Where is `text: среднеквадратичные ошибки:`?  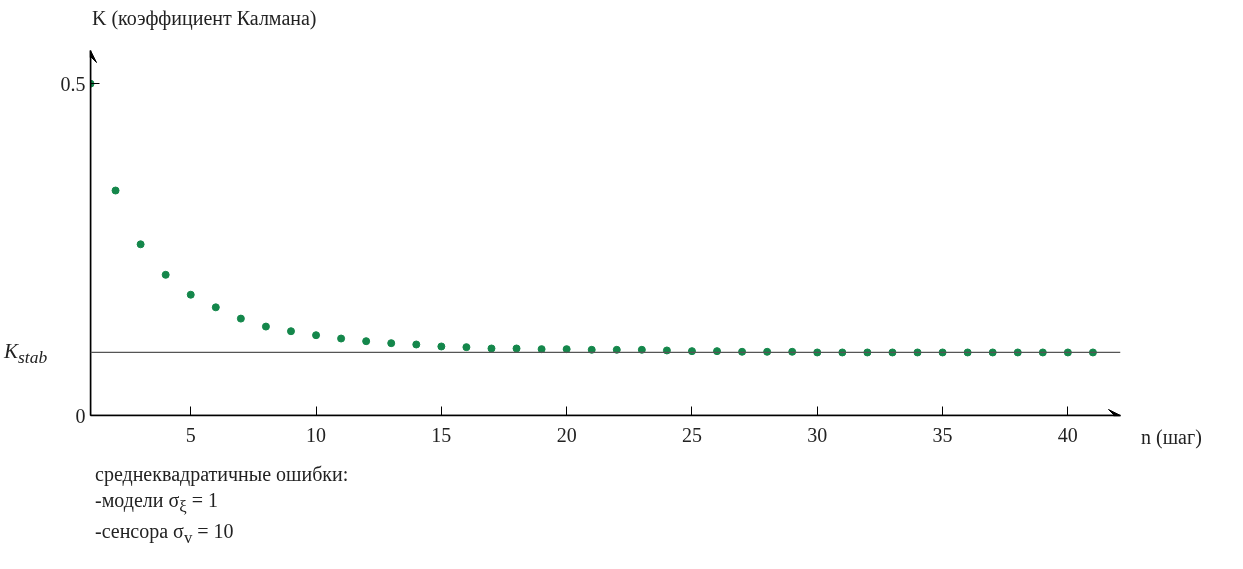
text: среднеквадратичные ошибки: is located at coordinates (222, 474).